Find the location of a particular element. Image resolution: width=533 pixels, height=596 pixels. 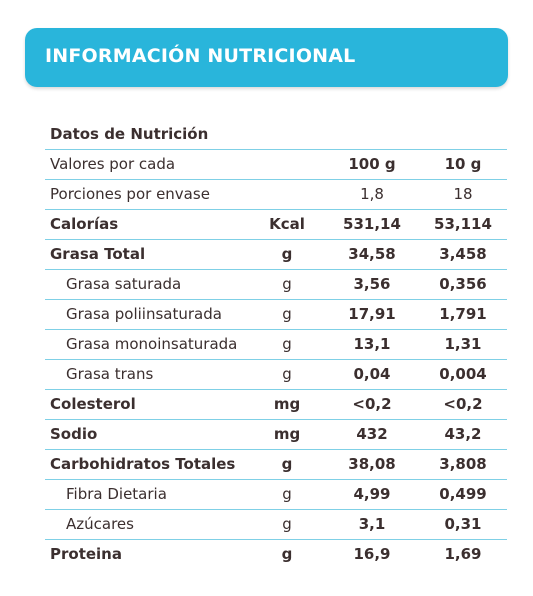

row-label: Porciones por envase is located at coordinates (130, 194).